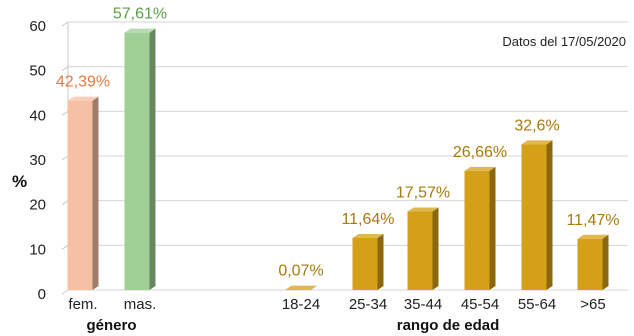  I want to click on category-label: >65, so click(592, 304).